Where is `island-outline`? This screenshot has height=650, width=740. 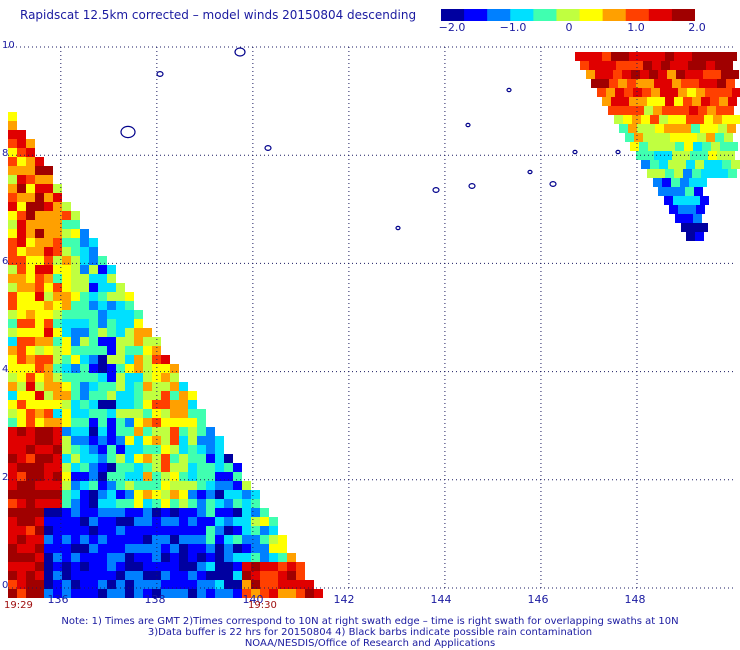 island-outline is located at coordinates (468, 125).